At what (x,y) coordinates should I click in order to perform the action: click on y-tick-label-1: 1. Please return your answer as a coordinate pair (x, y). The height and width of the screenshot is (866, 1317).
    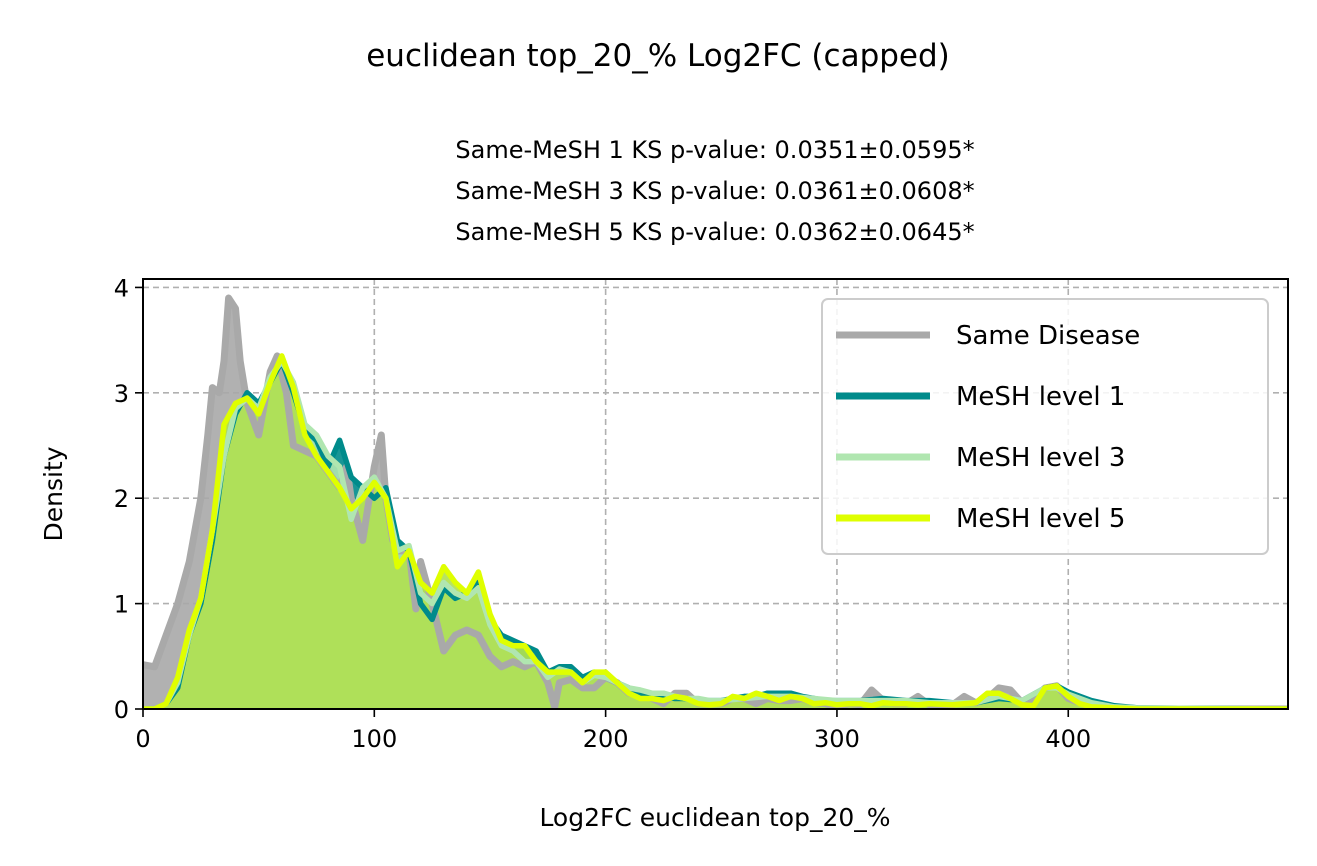
    Looking at the image, I should click on (121, 605).